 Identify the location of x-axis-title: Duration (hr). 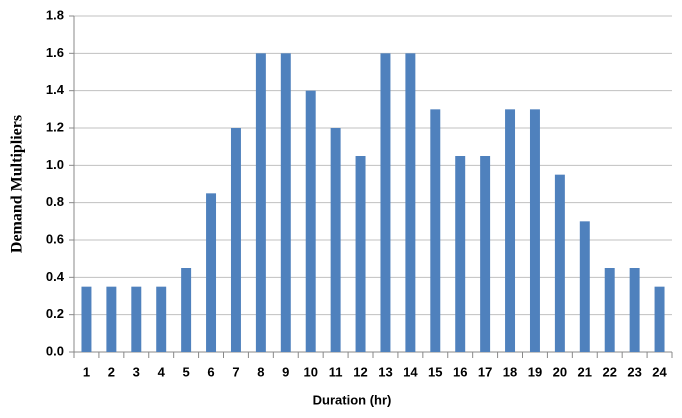
(352, 399).